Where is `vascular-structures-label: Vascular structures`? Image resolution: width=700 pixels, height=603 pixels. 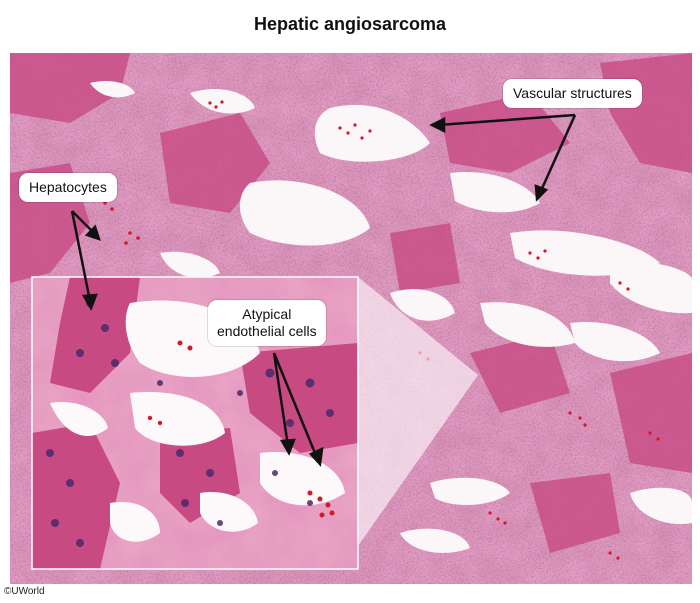 vascular-structures-label: Vascular structures is located at coordinates (572, 93).